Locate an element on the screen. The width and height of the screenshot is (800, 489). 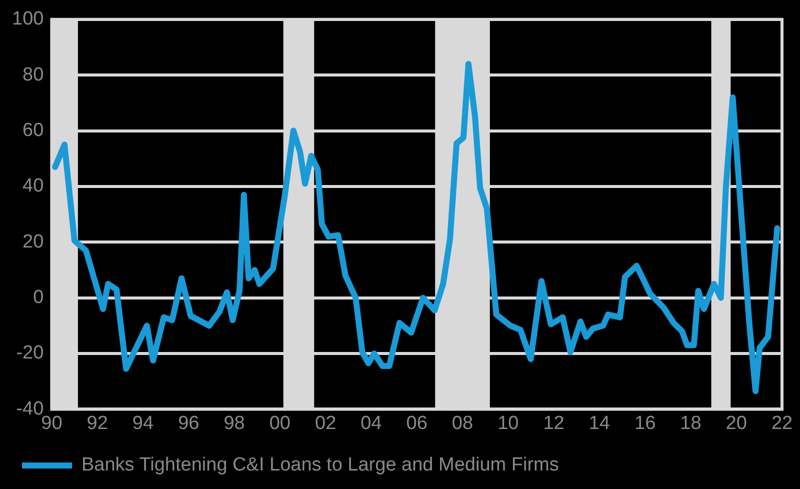
x-tick-label: 02 is located at coordinates (325, 423).